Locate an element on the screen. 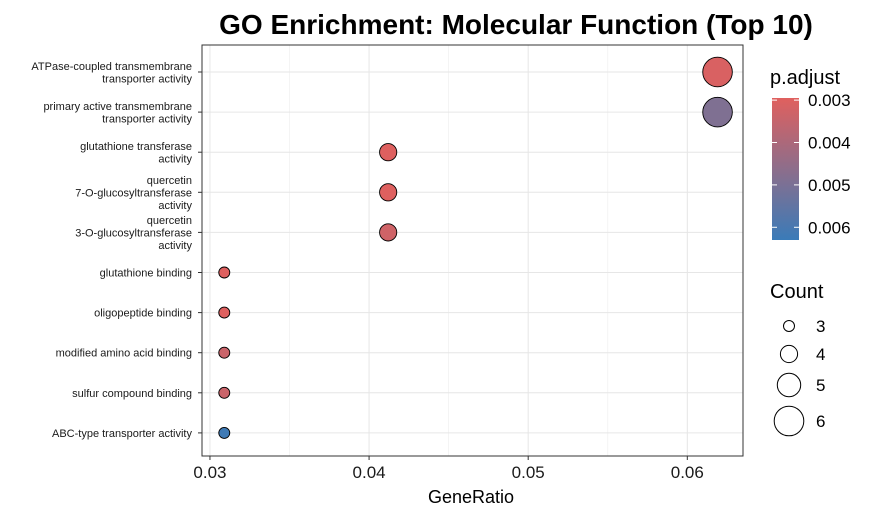 This screenshot has width=877, height=518. x-axis-title: GeneRatio is located at coordinates (471, 497).